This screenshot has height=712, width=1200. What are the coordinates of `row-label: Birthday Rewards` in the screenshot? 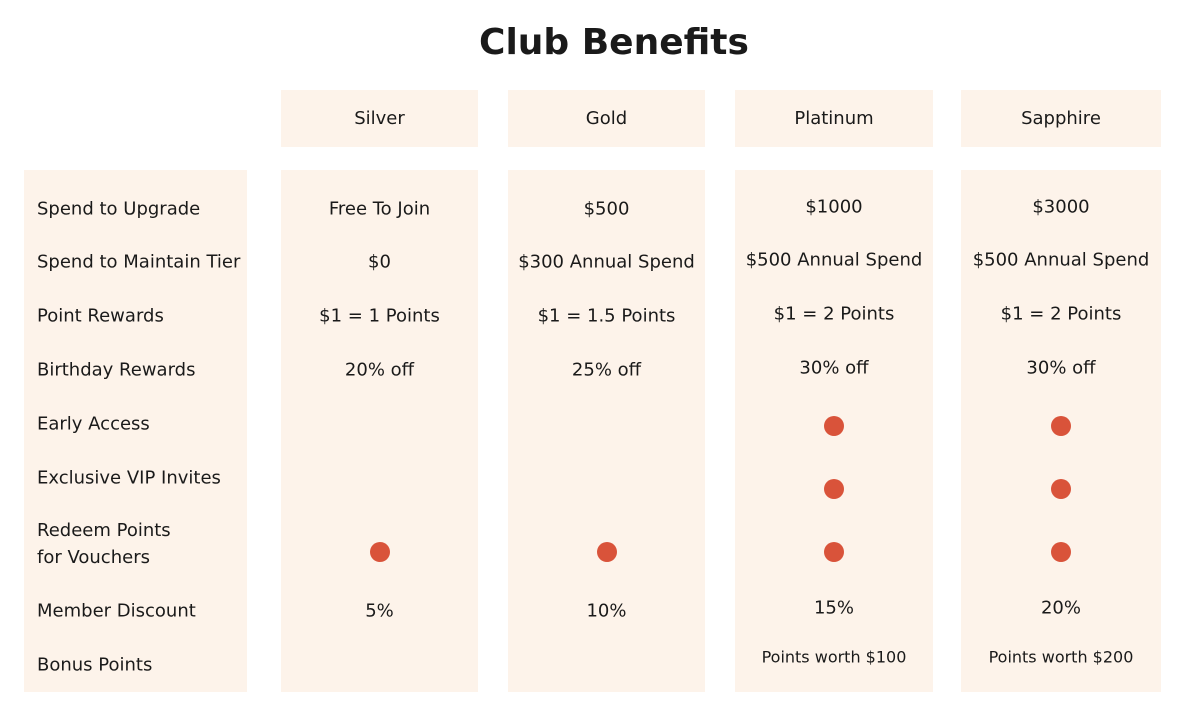 It's located at (116, 370).